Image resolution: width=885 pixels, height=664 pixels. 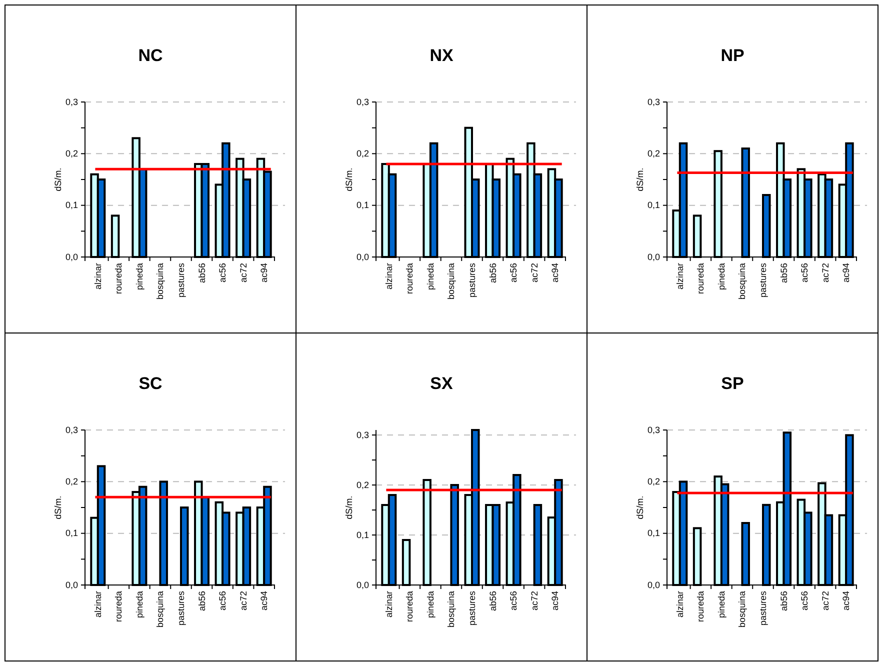 What do you see at coordinates (732, 55) in the screenshot?
I see `chart-title: NP` at bounding box center [732, 55].